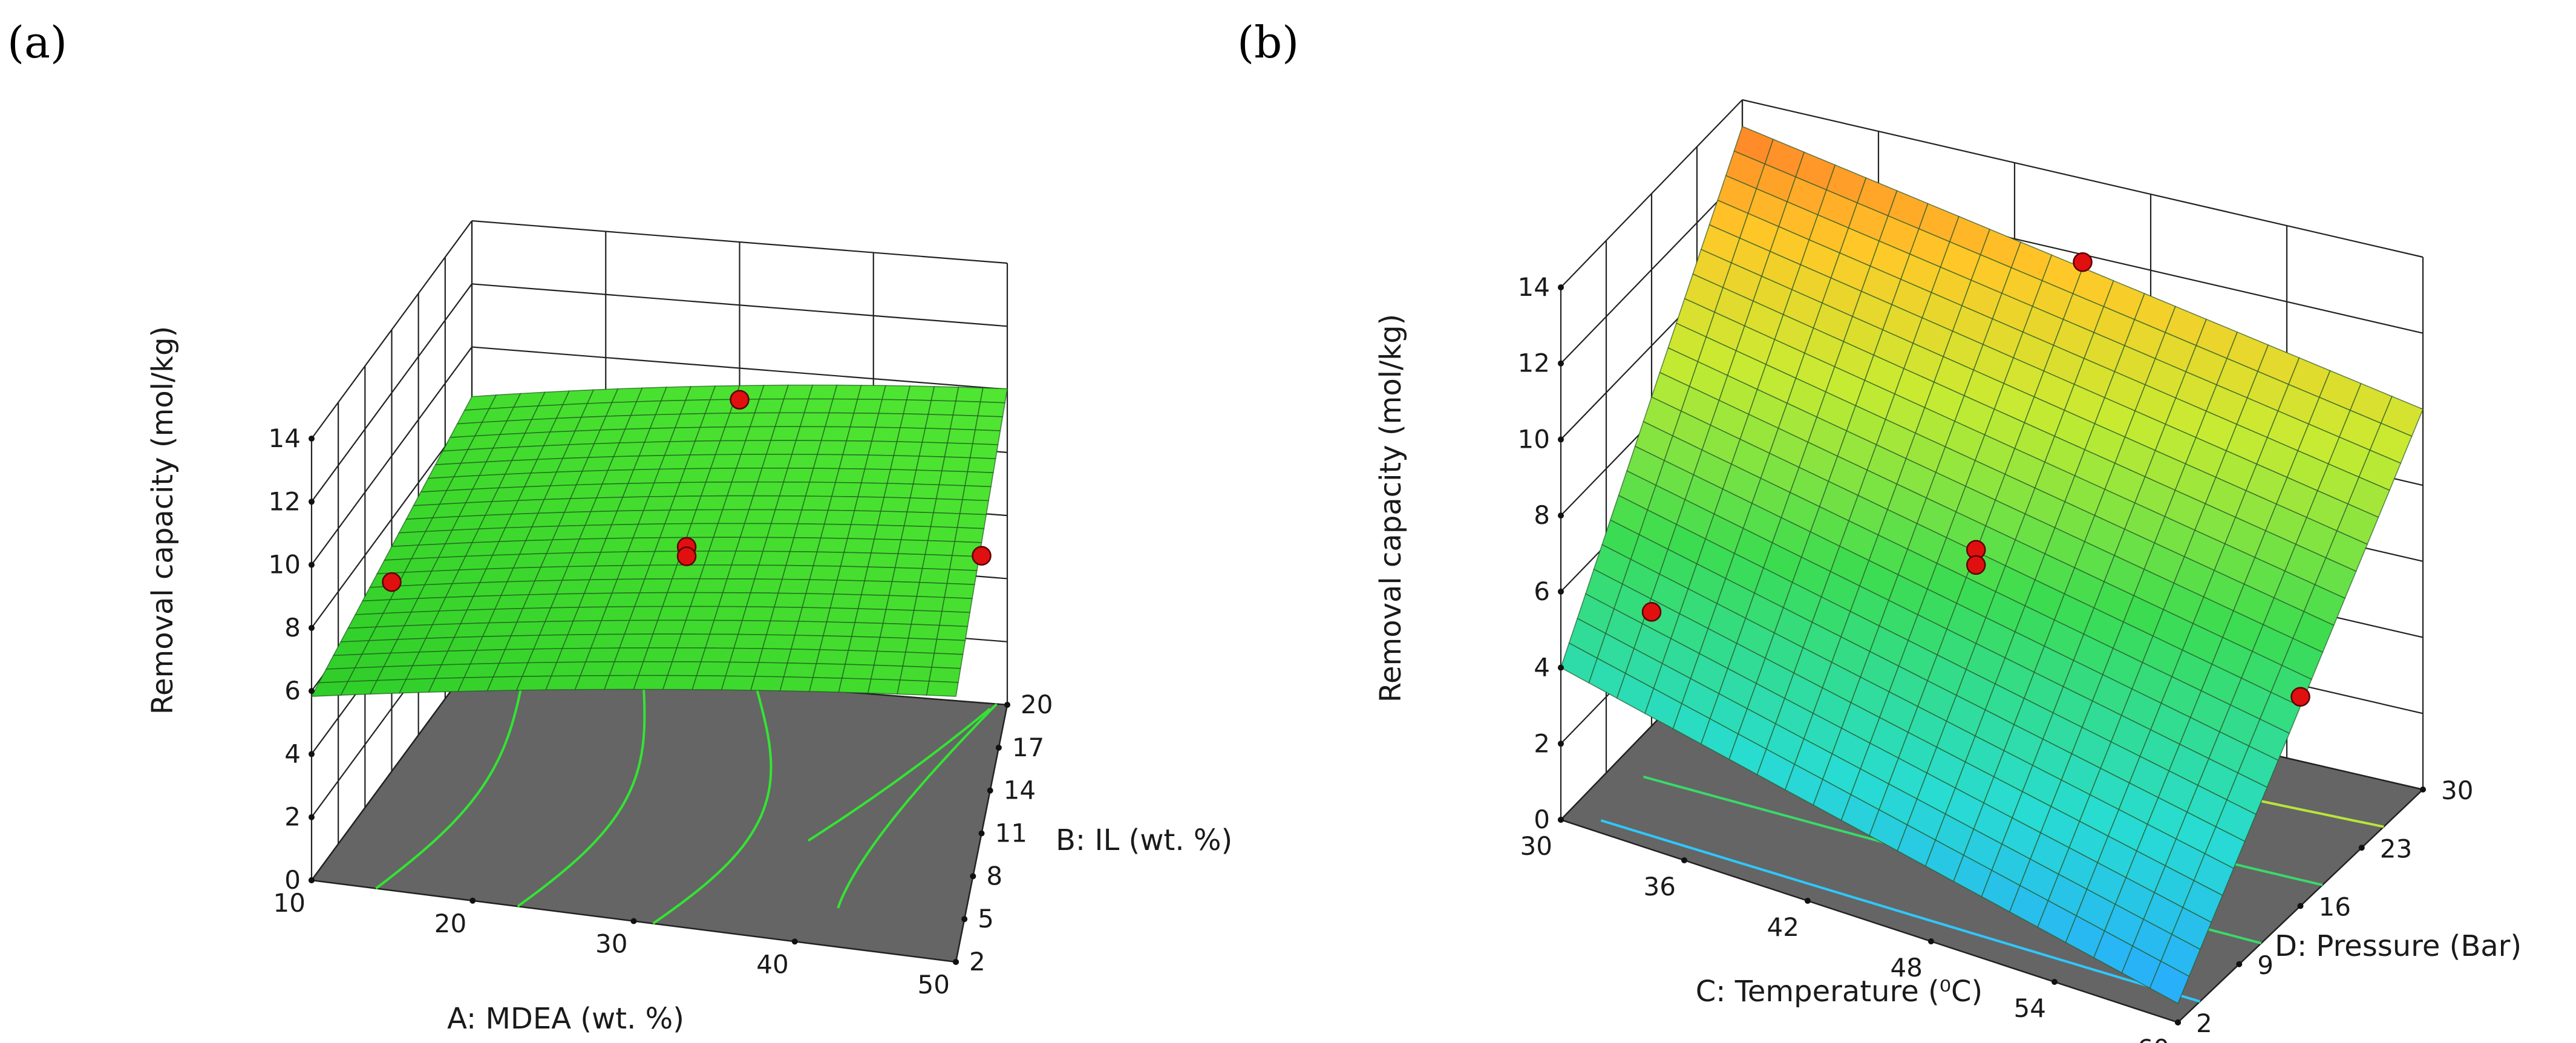  Describe the element at coordinates (2396, 849) in the screenshot. I see `y-tick-label: 23` at that location.